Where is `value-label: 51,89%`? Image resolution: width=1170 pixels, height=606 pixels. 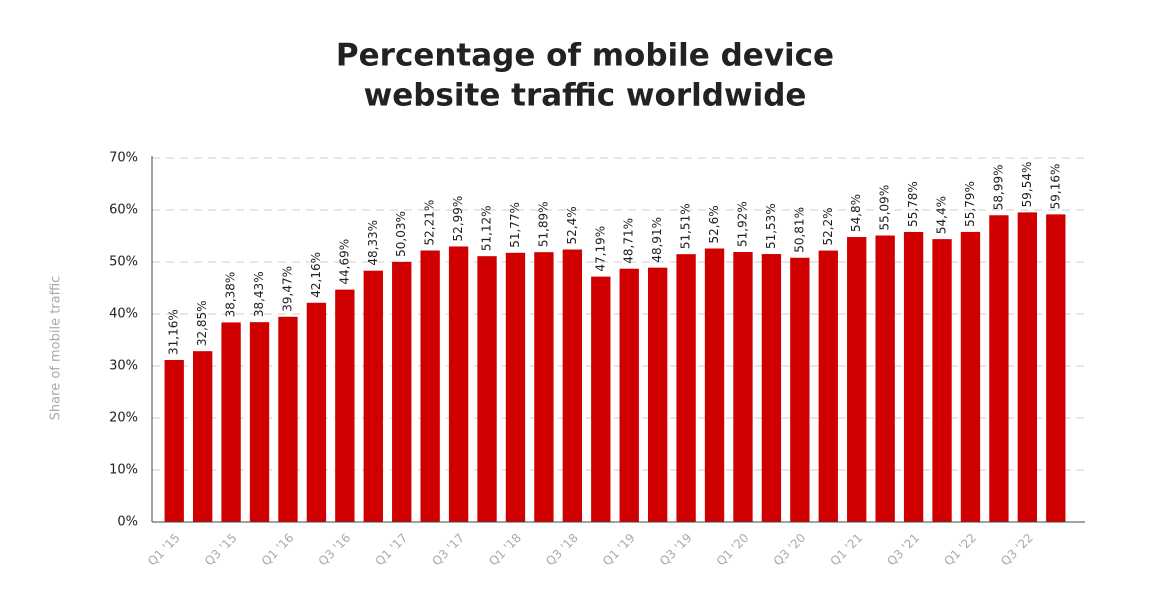
value-label: 51,89% is located at coordinates (543, 224).